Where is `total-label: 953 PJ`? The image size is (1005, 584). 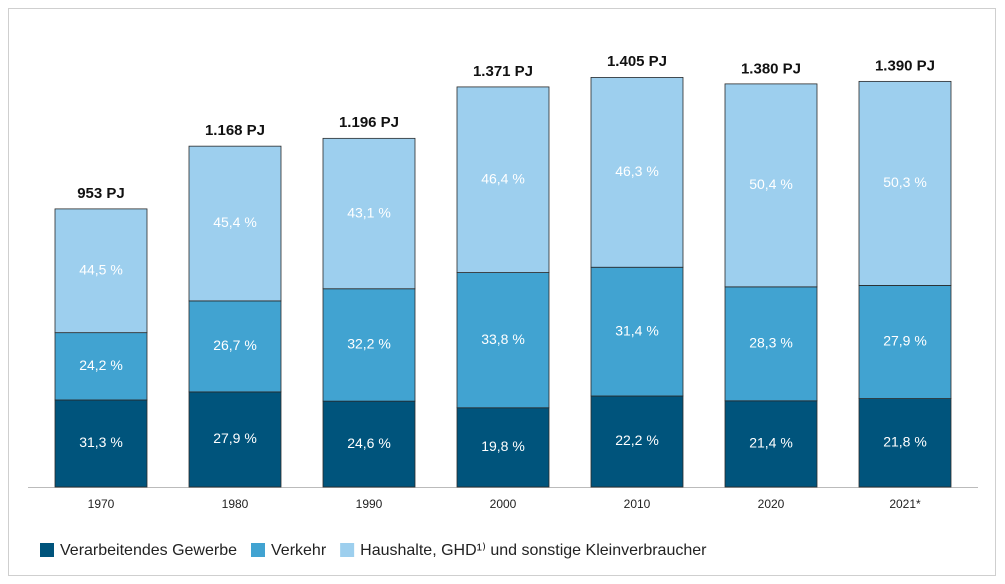 total-label: 953 PJ is located at coordinates (101, 193).